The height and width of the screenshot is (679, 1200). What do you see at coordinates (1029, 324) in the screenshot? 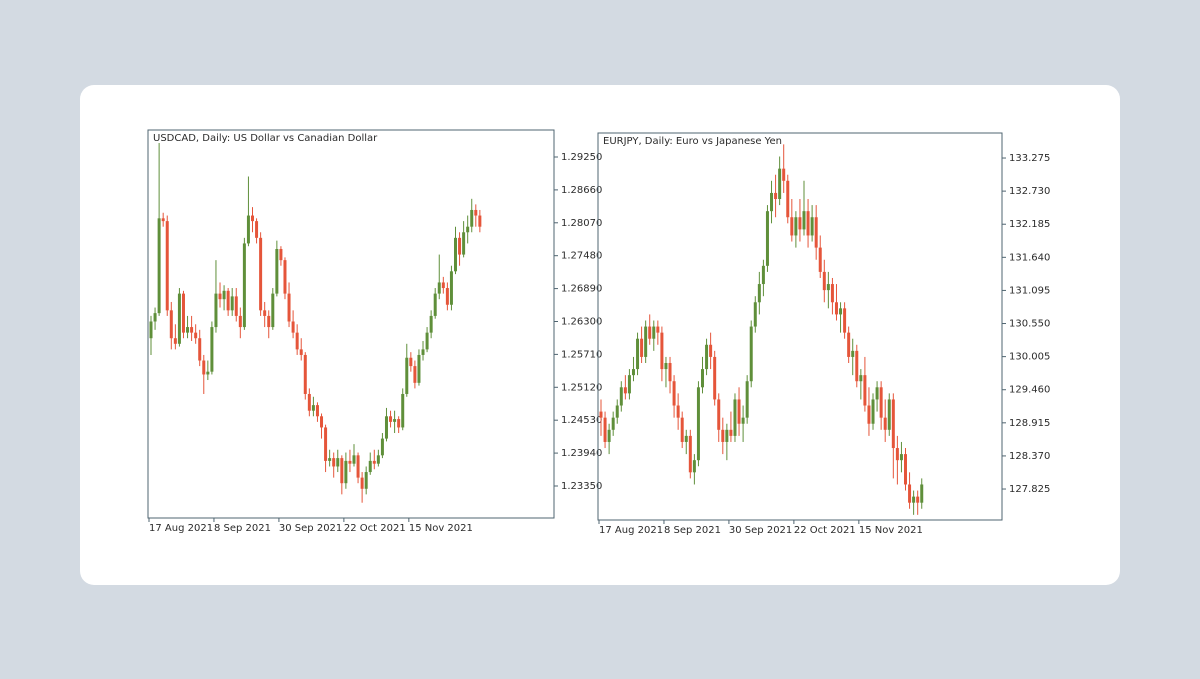
I see `y-tick-label: 130.550` at bounding box center [1029, 324].